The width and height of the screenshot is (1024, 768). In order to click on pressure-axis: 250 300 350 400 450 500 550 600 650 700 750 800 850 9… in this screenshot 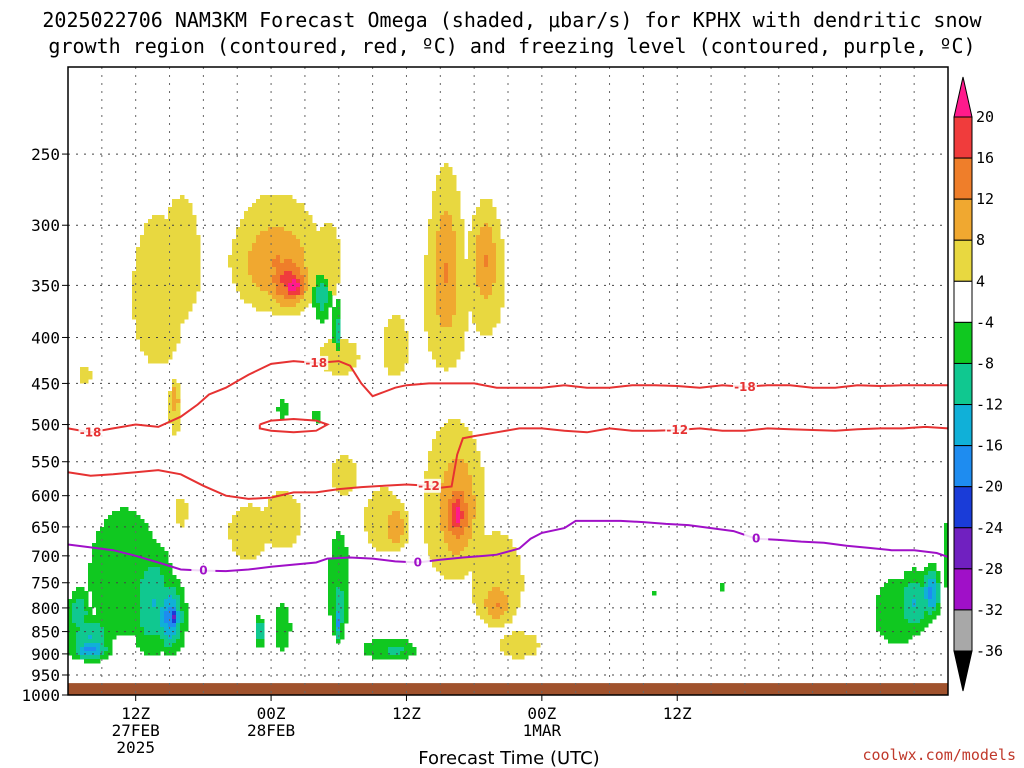, I will do `click(44, 425)`.